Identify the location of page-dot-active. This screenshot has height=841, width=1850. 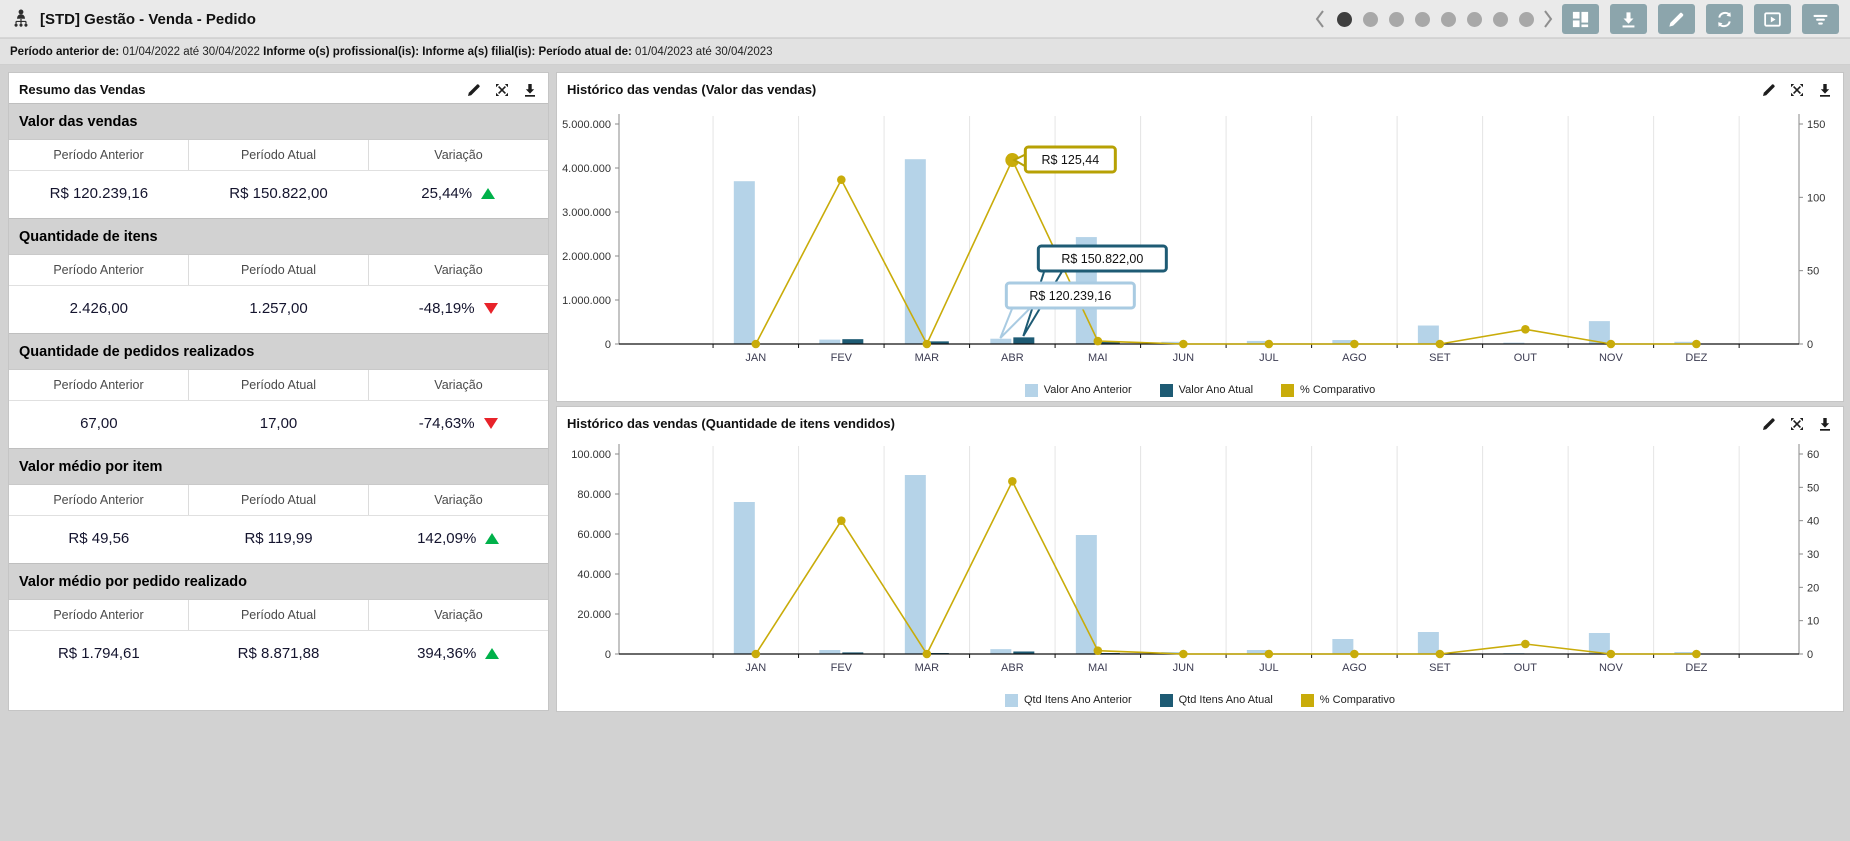
(1344, 19).